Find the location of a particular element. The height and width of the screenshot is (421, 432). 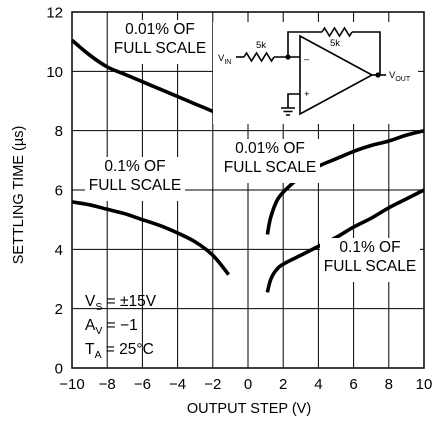

noninverting-input-symbol: + is located at coordinates (307, 94).